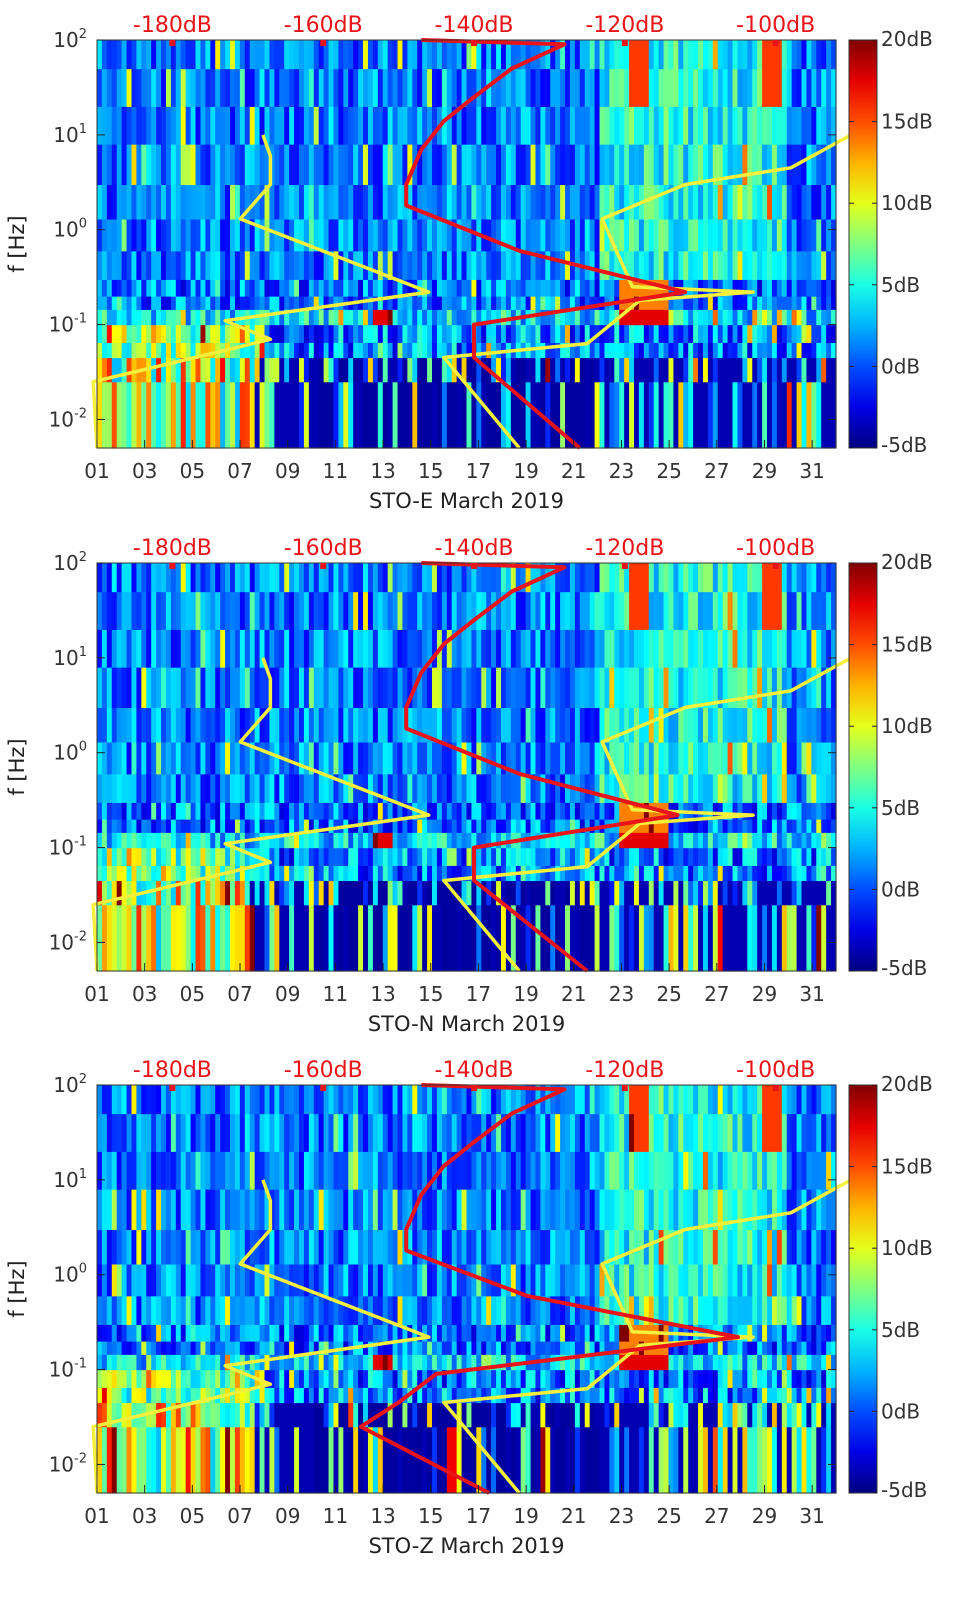  Describe the element at coordinates (83, 34) in the screenshot. I see `y-tick-exponent: 2` at that location.